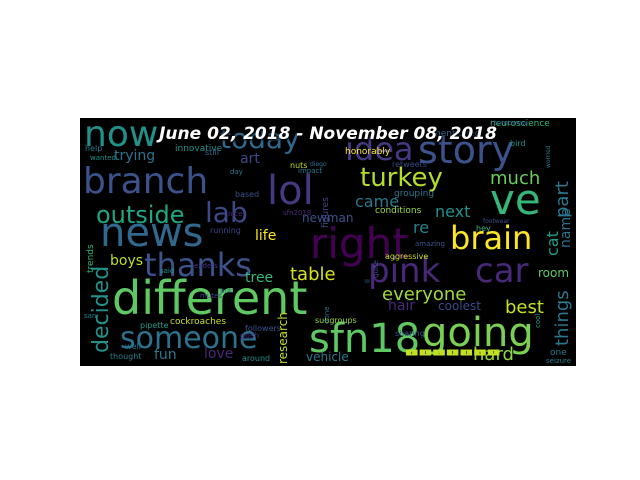 The width and height of the screenshot is (640, 480). What do you see at coordinates (562, 199) in the screenshot?
I see `cloud-word: part` at bounding box center [562, 199].